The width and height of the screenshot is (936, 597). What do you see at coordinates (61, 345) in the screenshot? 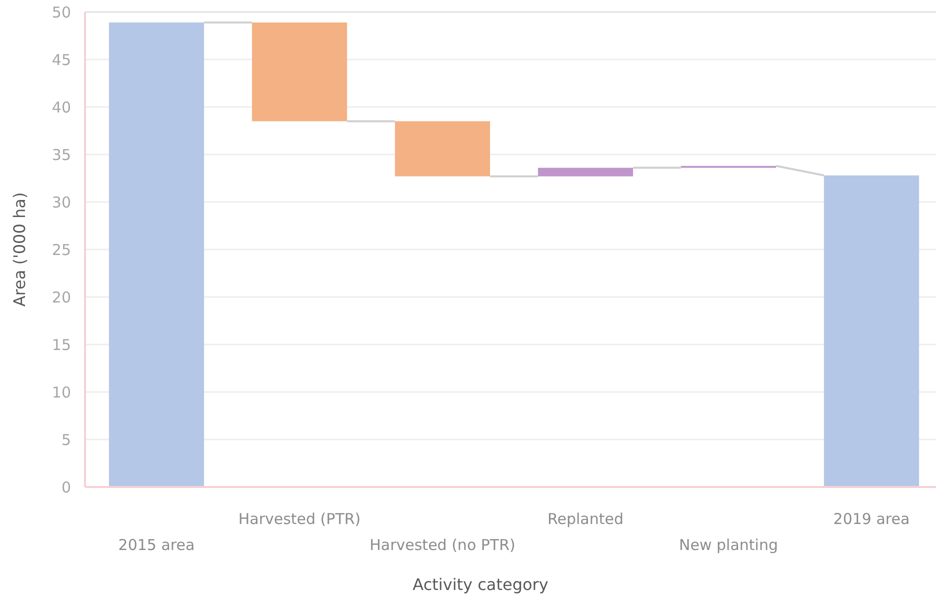
I see `y-tick-label: 15` at bounding box center [61, 345].